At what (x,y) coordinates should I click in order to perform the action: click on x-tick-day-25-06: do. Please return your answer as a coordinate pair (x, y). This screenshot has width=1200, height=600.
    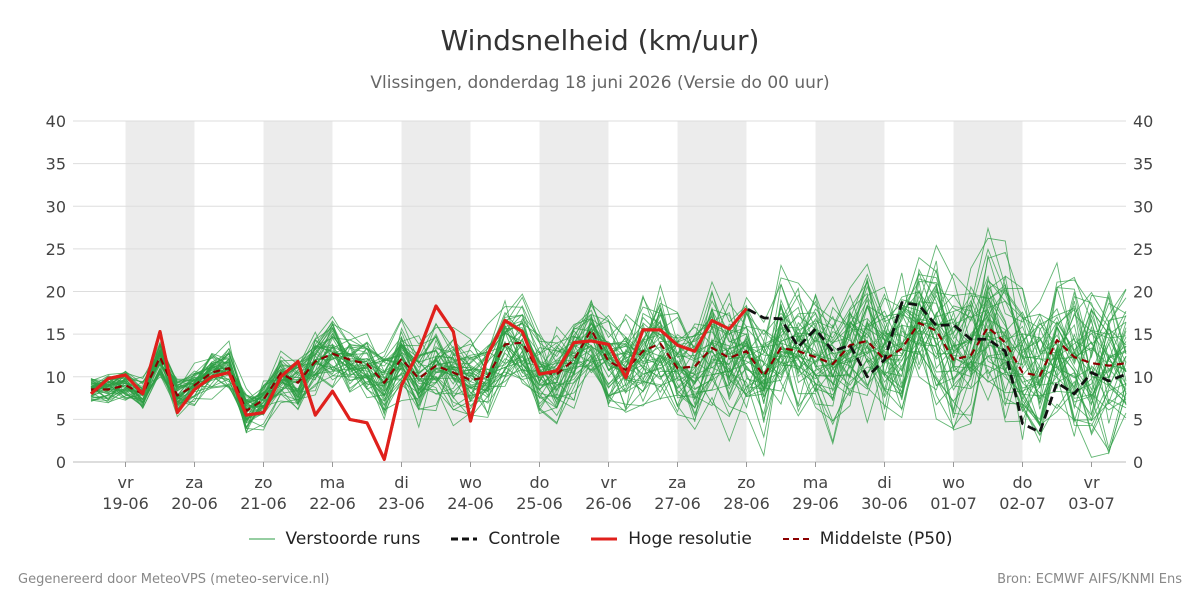
    Looking at the image, I should click on (540, 482).